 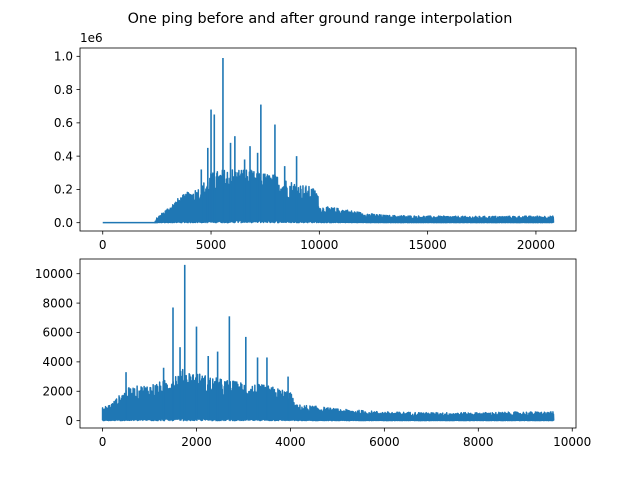 What do you see at coordinates (57, 362) in the screenshot?
I see `y-tick-label: 4000` at bounding box center [57, 362].